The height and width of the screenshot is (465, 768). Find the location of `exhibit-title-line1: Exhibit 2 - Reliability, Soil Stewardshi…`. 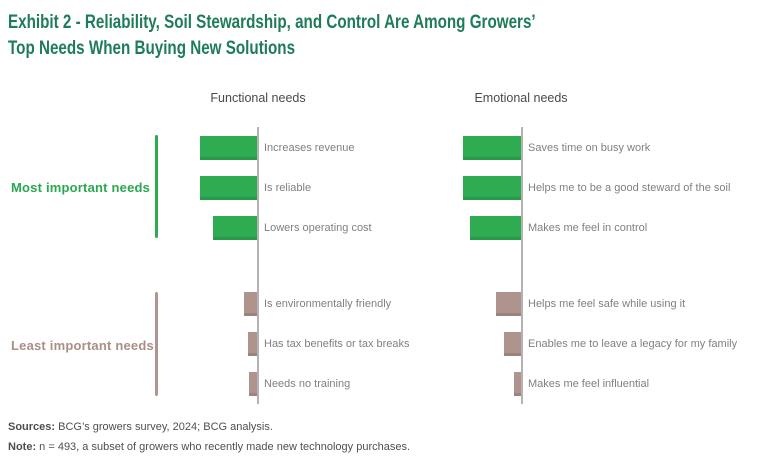

exhibit-title-line1: Exhibit 2 - Reliability, Soil Stewardshi… is located at coordinates (272, 22).